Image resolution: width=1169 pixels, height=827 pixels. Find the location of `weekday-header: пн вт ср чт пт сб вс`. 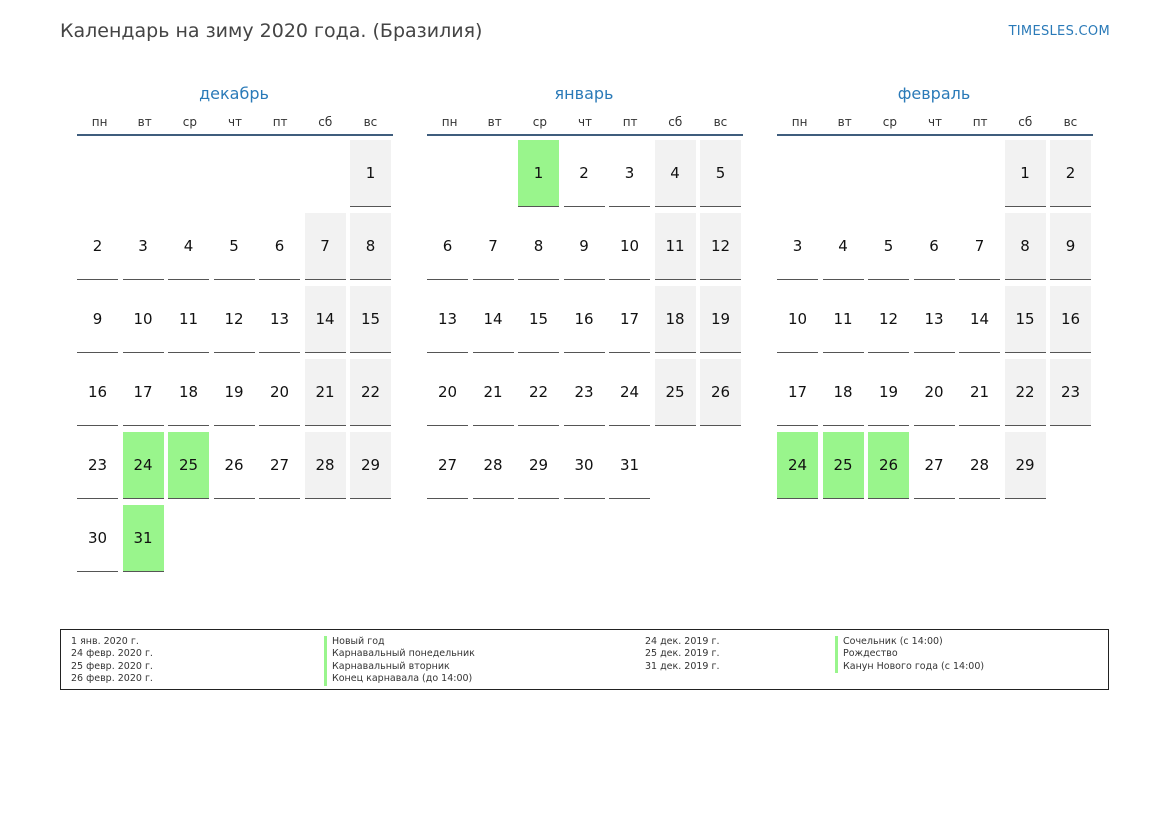

weekday-header: пн вт ср чт пт сб вс is located at coordinates (235, 125).